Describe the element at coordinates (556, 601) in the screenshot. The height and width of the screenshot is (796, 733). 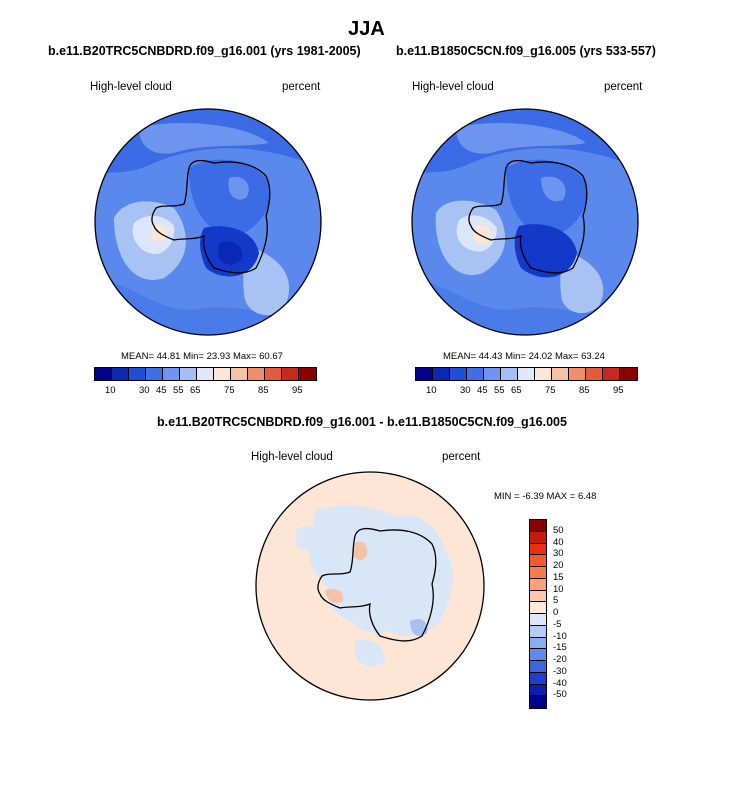
I see `diff-colorbar-tick-label: 5` at that location.